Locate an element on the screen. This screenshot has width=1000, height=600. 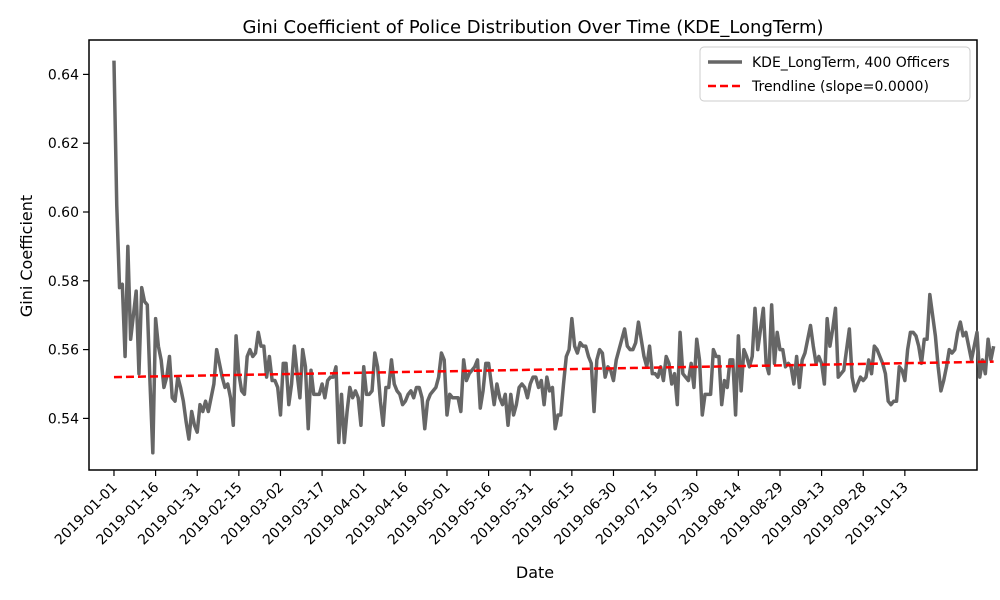
legend-box is located at coordinates (835, 74).